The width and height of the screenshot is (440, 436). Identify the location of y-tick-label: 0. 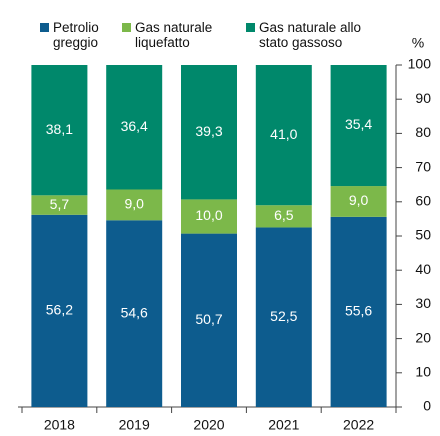
(427, 406).